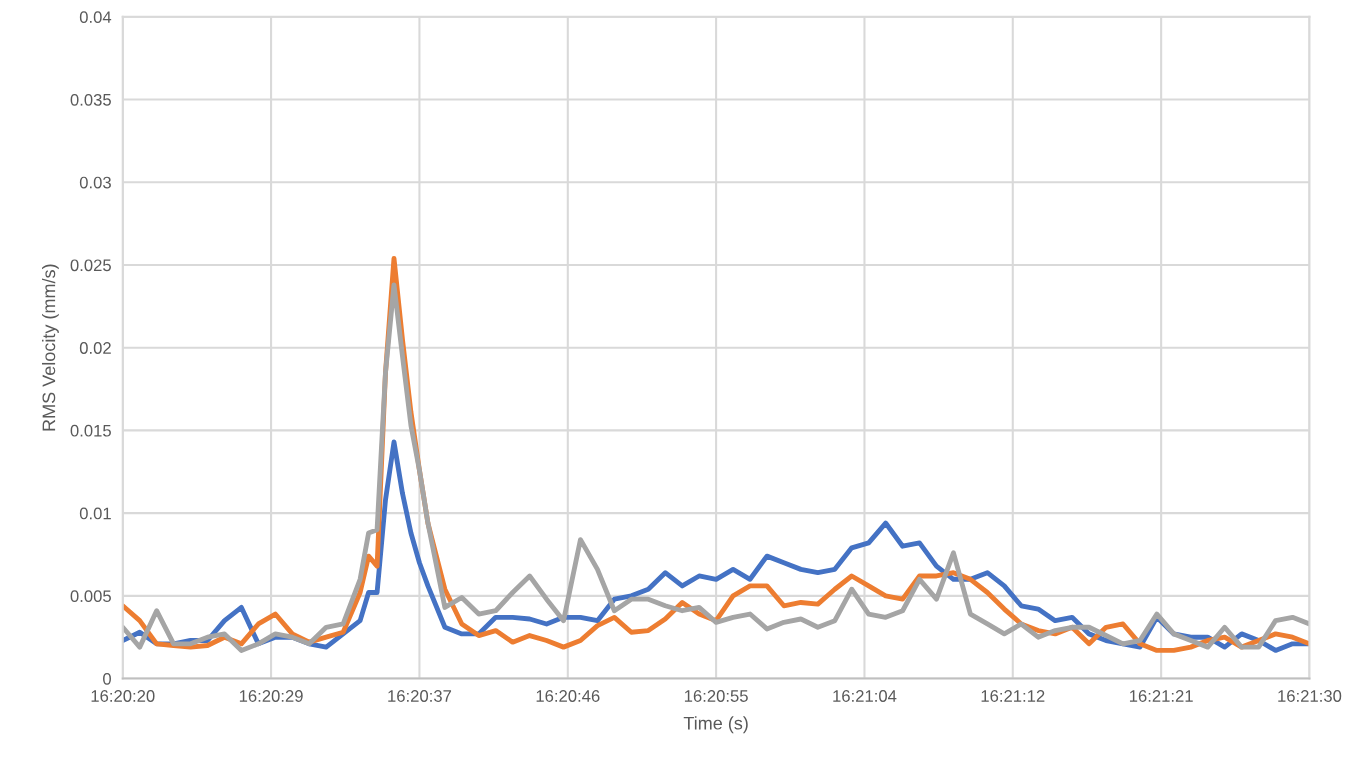 The image size is (1364, 765). What do you see at coordinates (716, 696) in the screenshot?
I see `x-tick-label: 16:20:55` at bounding box center [716, 696].